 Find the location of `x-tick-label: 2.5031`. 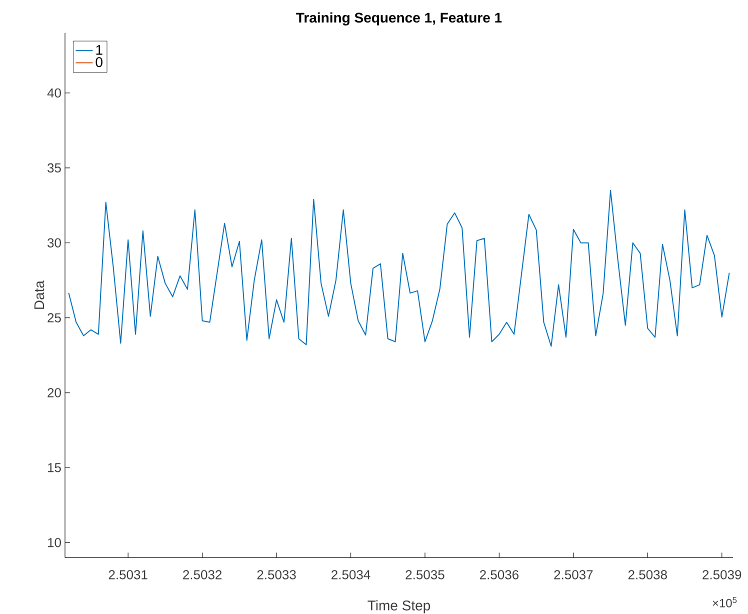

x-tick-label: 2.5031 is located at coordinates (128, 575).